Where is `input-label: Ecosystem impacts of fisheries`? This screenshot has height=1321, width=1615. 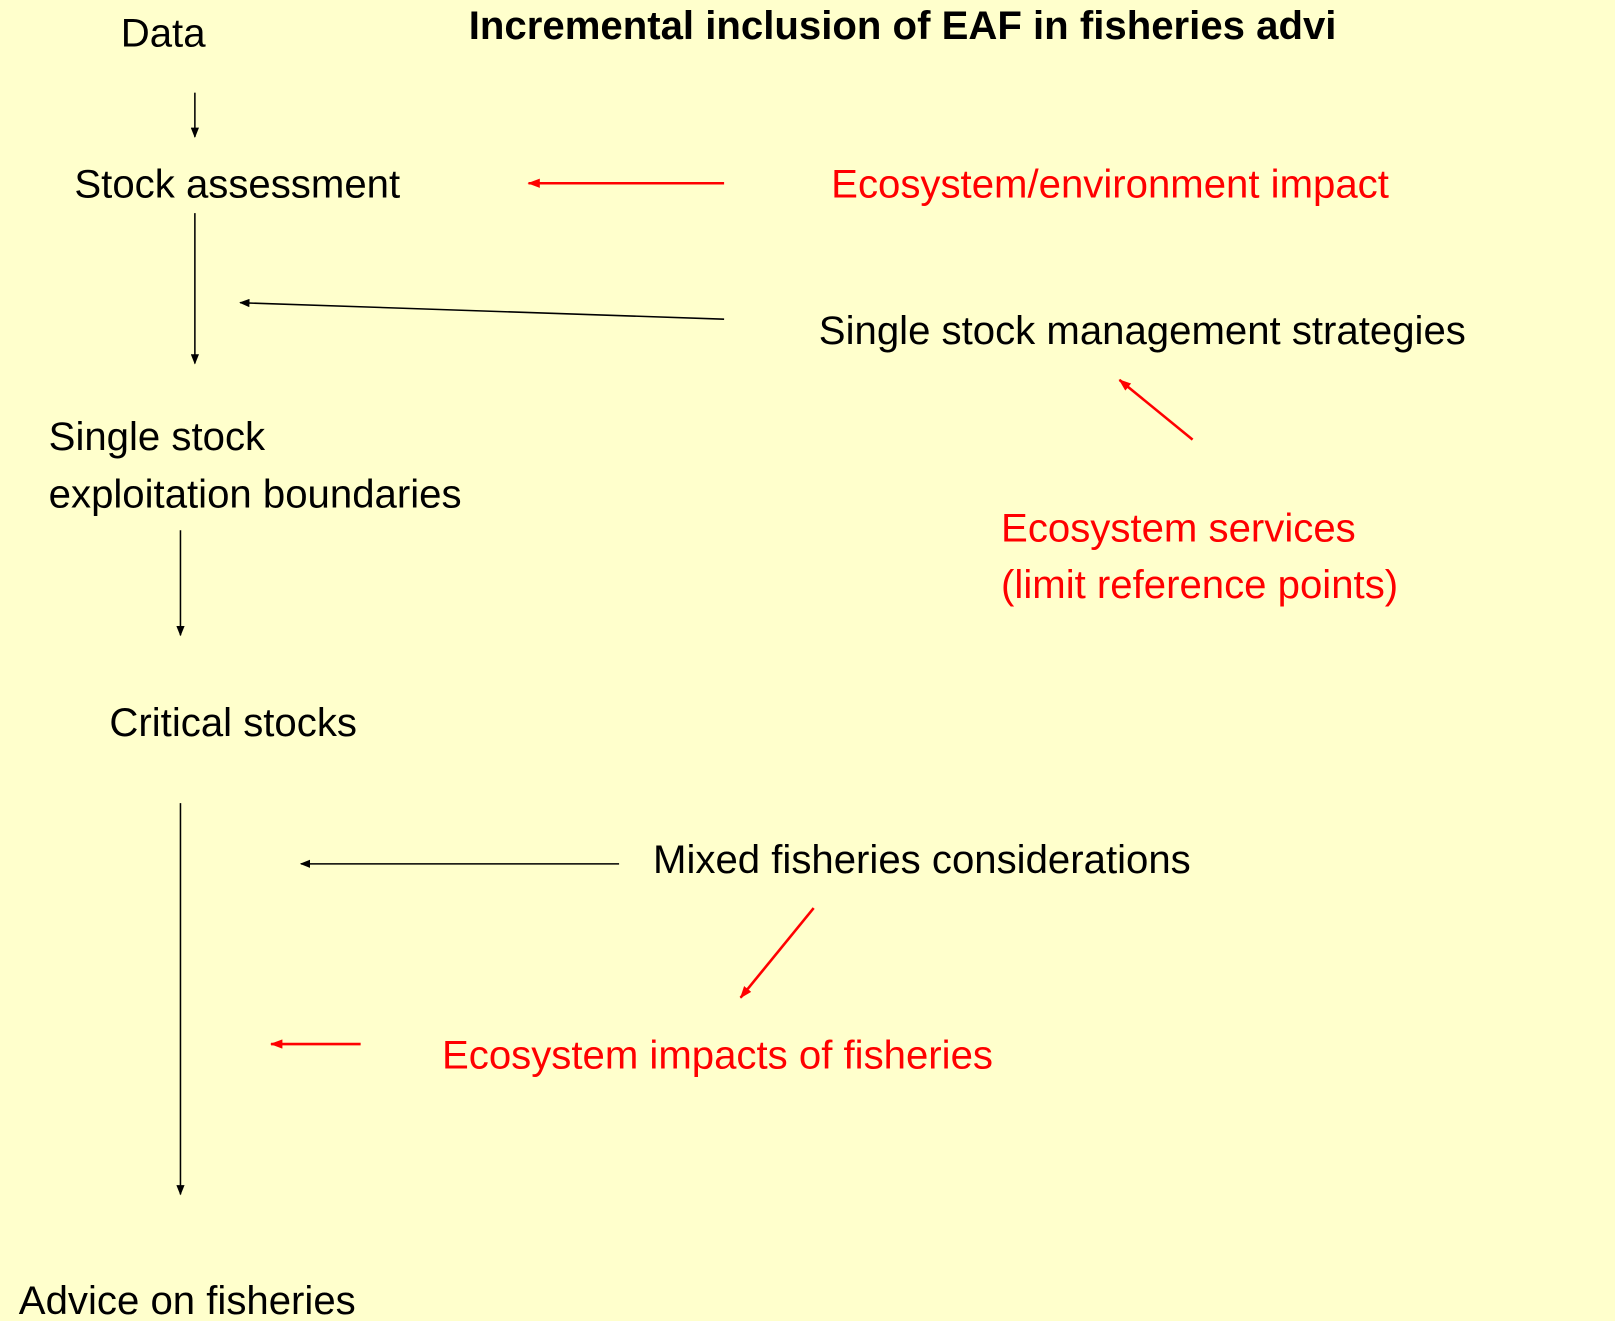 input-label: Ecosystem impacts of fisheries is located at coordinates (717, 1055).